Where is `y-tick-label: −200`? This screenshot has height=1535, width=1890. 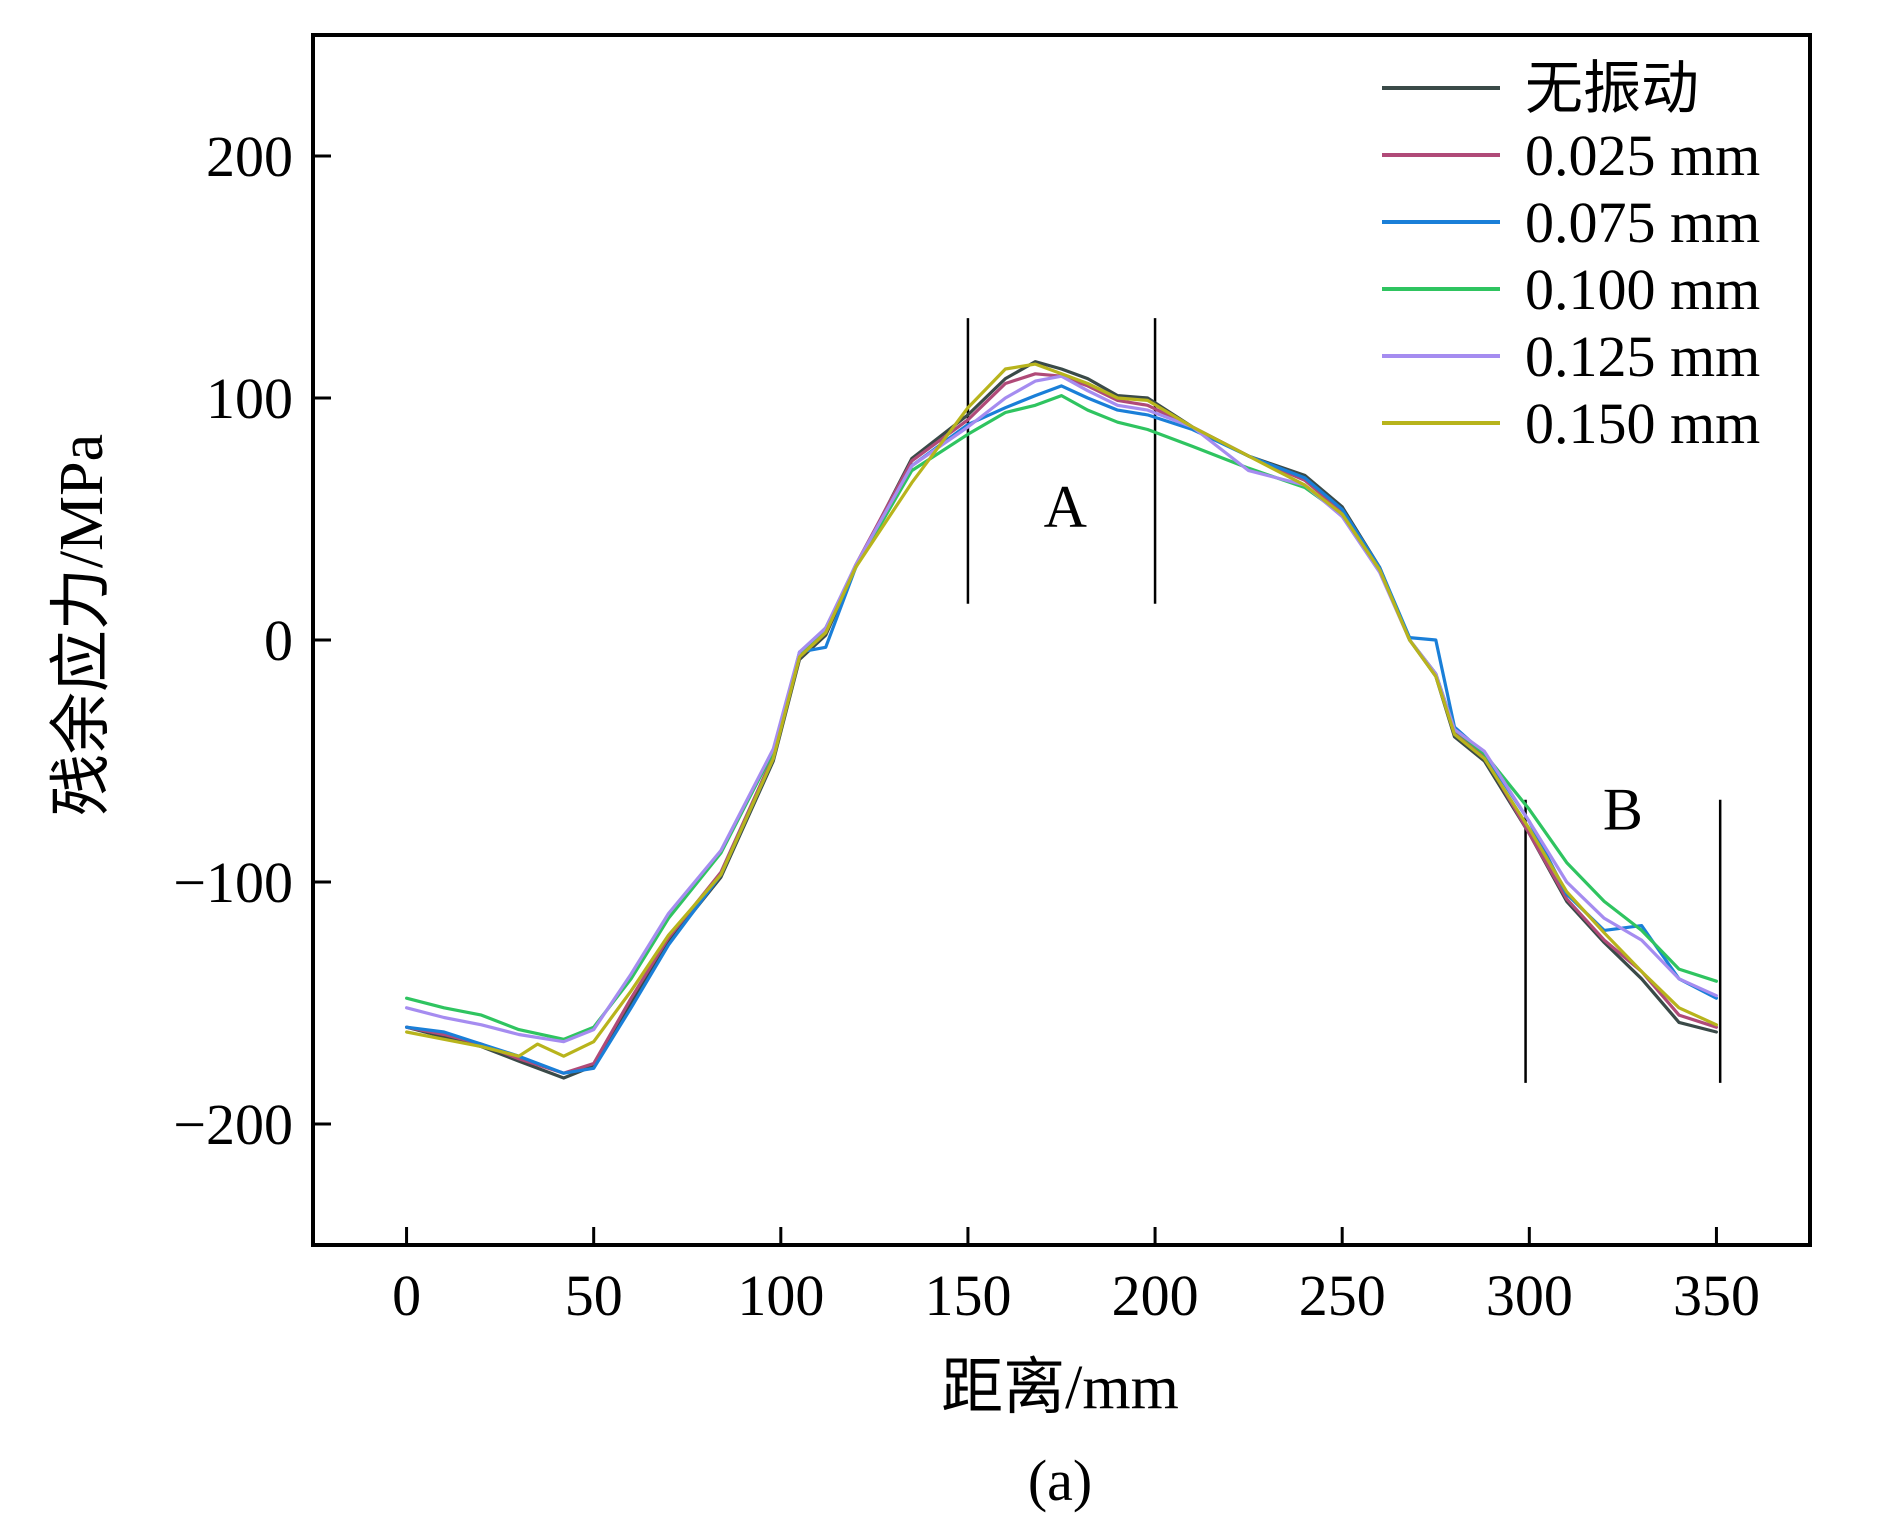 y-tick-label: −200 is located at coordinates (233, 1124).